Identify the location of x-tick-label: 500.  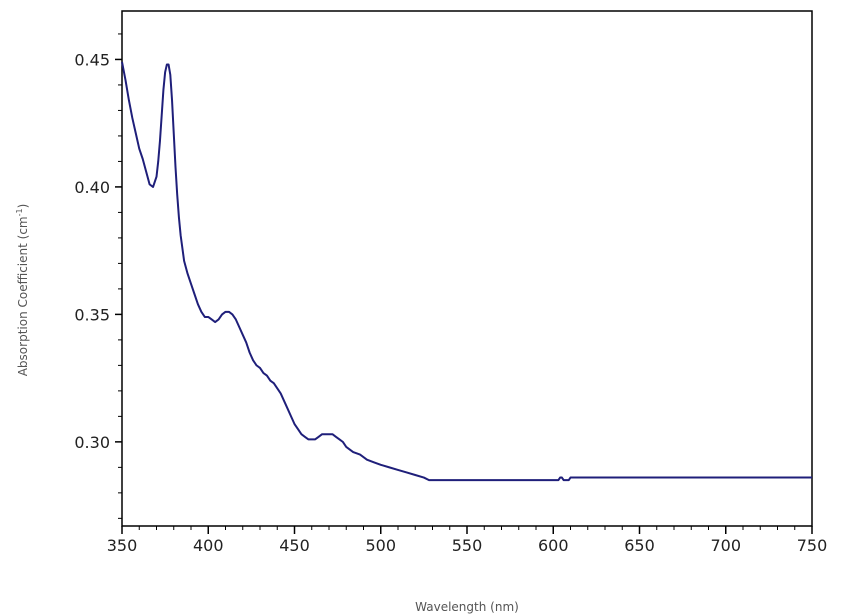
(380, 545).